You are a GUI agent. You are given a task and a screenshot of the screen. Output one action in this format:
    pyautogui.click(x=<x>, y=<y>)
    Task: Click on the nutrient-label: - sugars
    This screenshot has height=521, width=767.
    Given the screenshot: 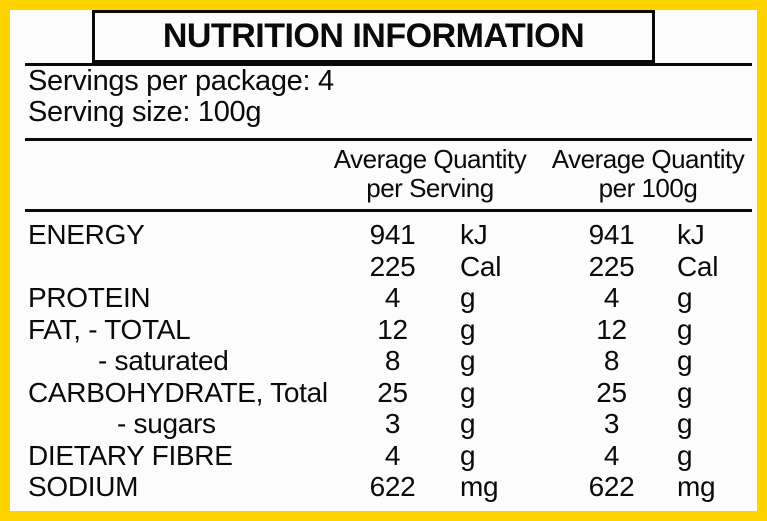 What is the action you would take?
    pyautogui.click(x=166, y=423)
    